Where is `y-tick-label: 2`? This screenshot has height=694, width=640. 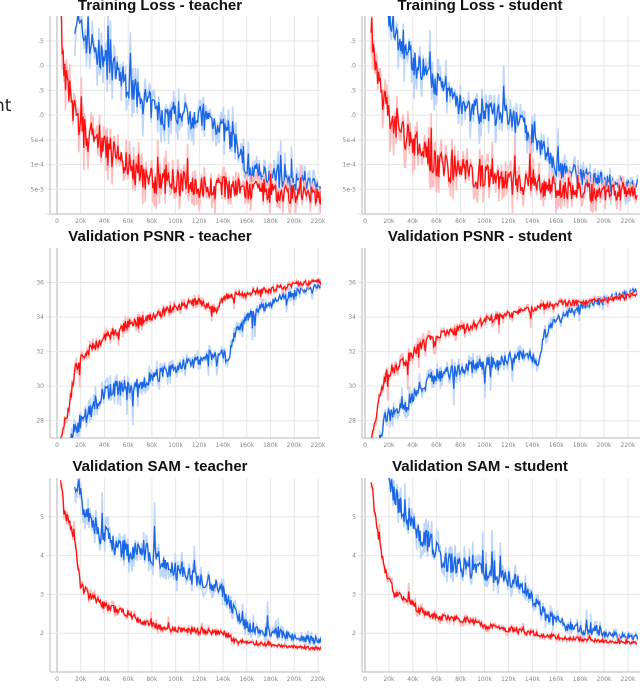 y-tick-label: 2 is located at coordinates (42, 633).